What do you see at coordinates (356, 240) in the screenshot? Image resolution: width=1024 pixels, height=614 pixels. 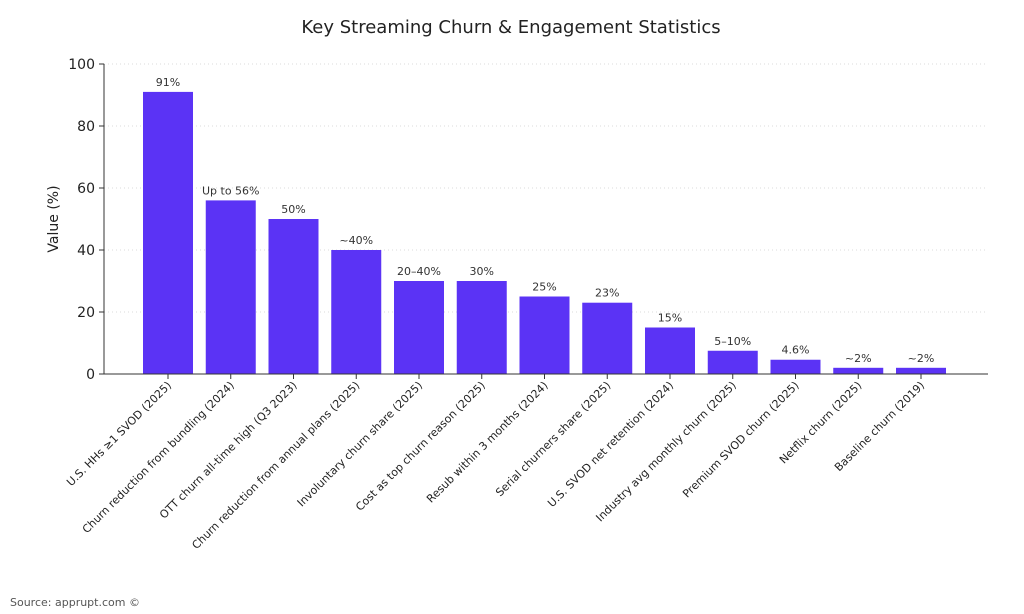 I see `data-label: ~40%` at bounding box center [356, 240].